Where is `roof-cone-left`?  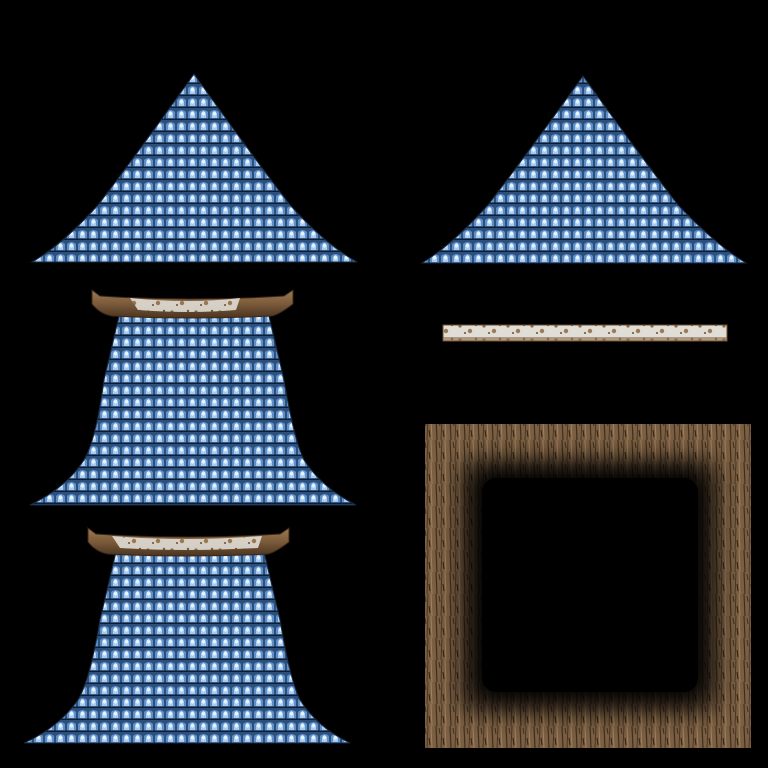
roof-cone-left is located at coordinates (194, 168).